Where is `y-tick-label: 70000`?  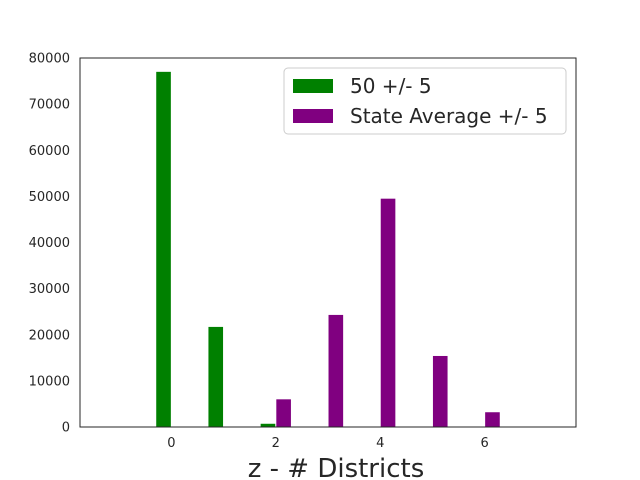
y-tick-label: 70000 is located at coordinates (49, 105).